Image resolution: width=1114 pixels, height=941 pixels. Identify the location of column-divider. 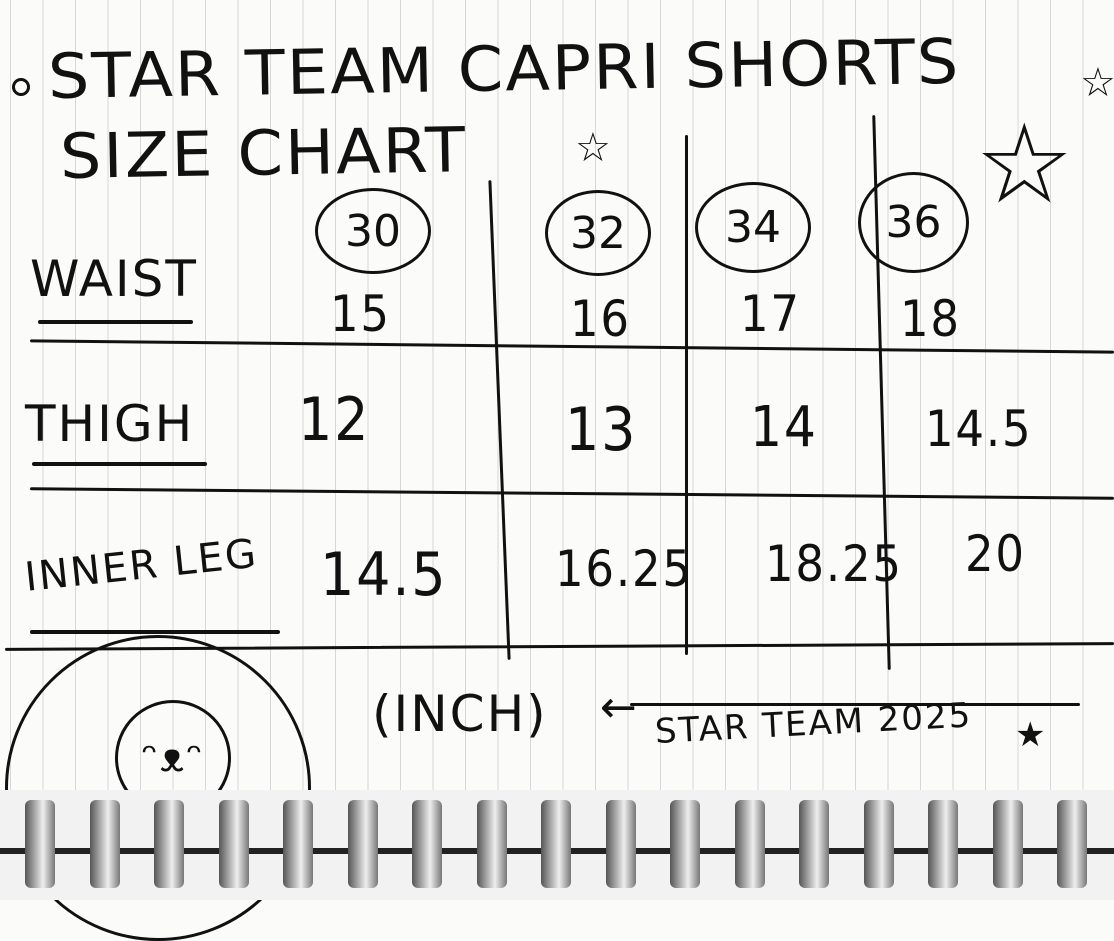
(686, 395).